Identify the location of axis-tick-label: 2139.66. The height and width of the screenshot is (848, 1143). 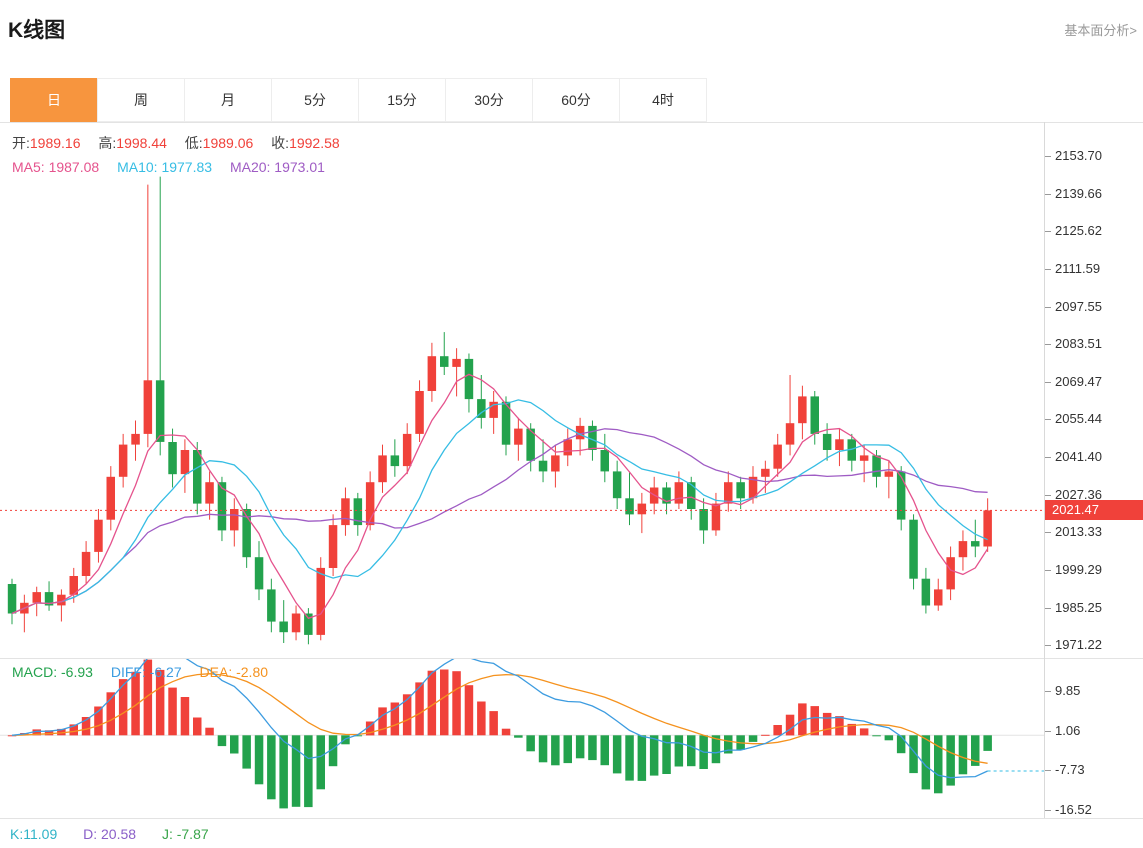
(1078, 193).